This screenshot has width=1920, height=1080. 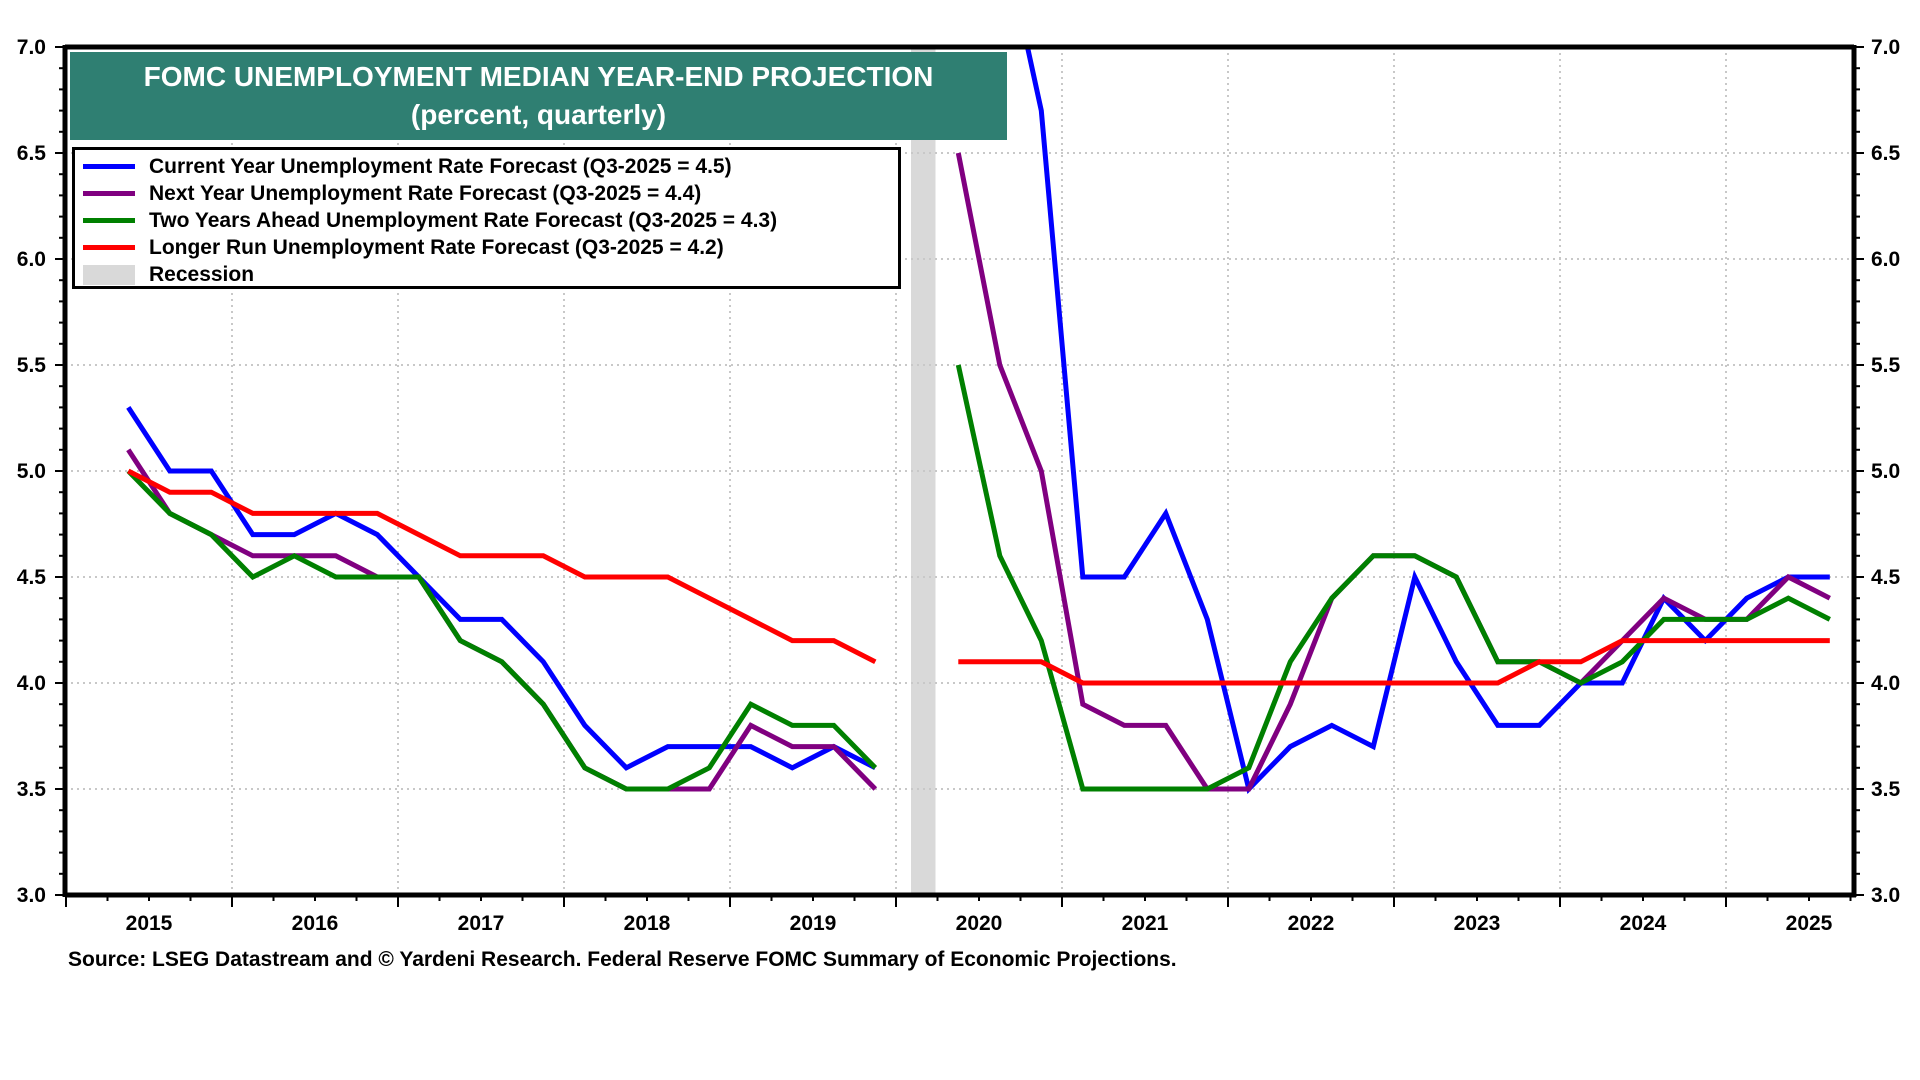 What do you see at coordinates (1886, 153) in the screenshot?
I see `y-tick-label-right: 6.5` at bounding box center [1886, 153].